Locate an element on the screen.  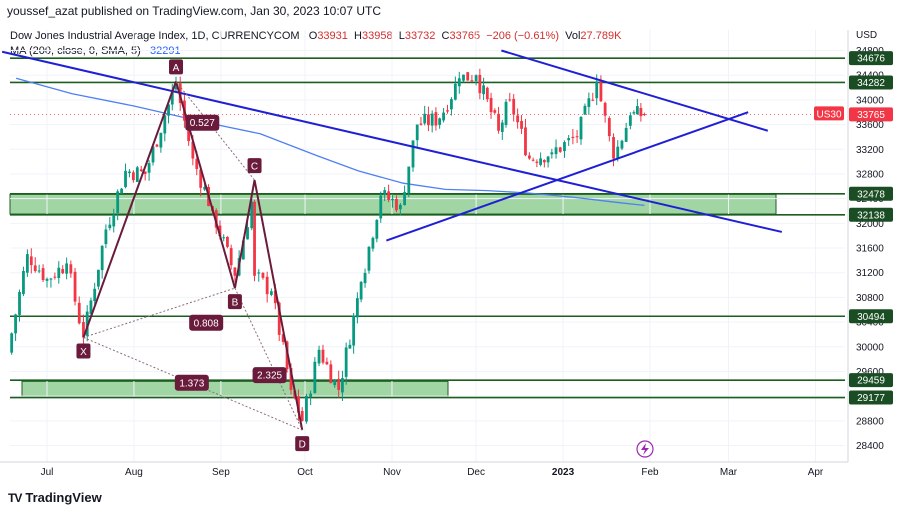
legend-high-label: H is located at coordinates (358, 36).